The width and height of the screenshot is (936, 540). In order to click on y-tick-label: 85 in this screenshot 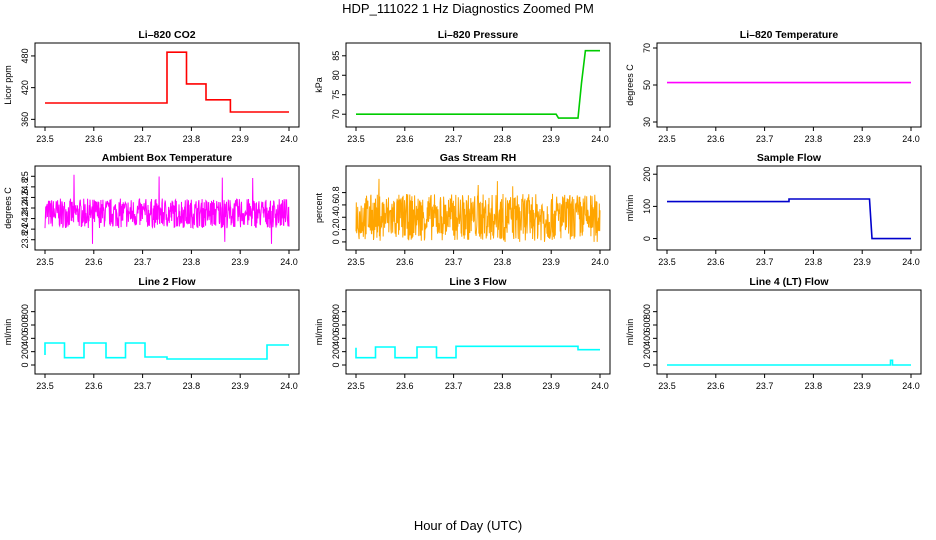, I will do `click(336, 56)`.